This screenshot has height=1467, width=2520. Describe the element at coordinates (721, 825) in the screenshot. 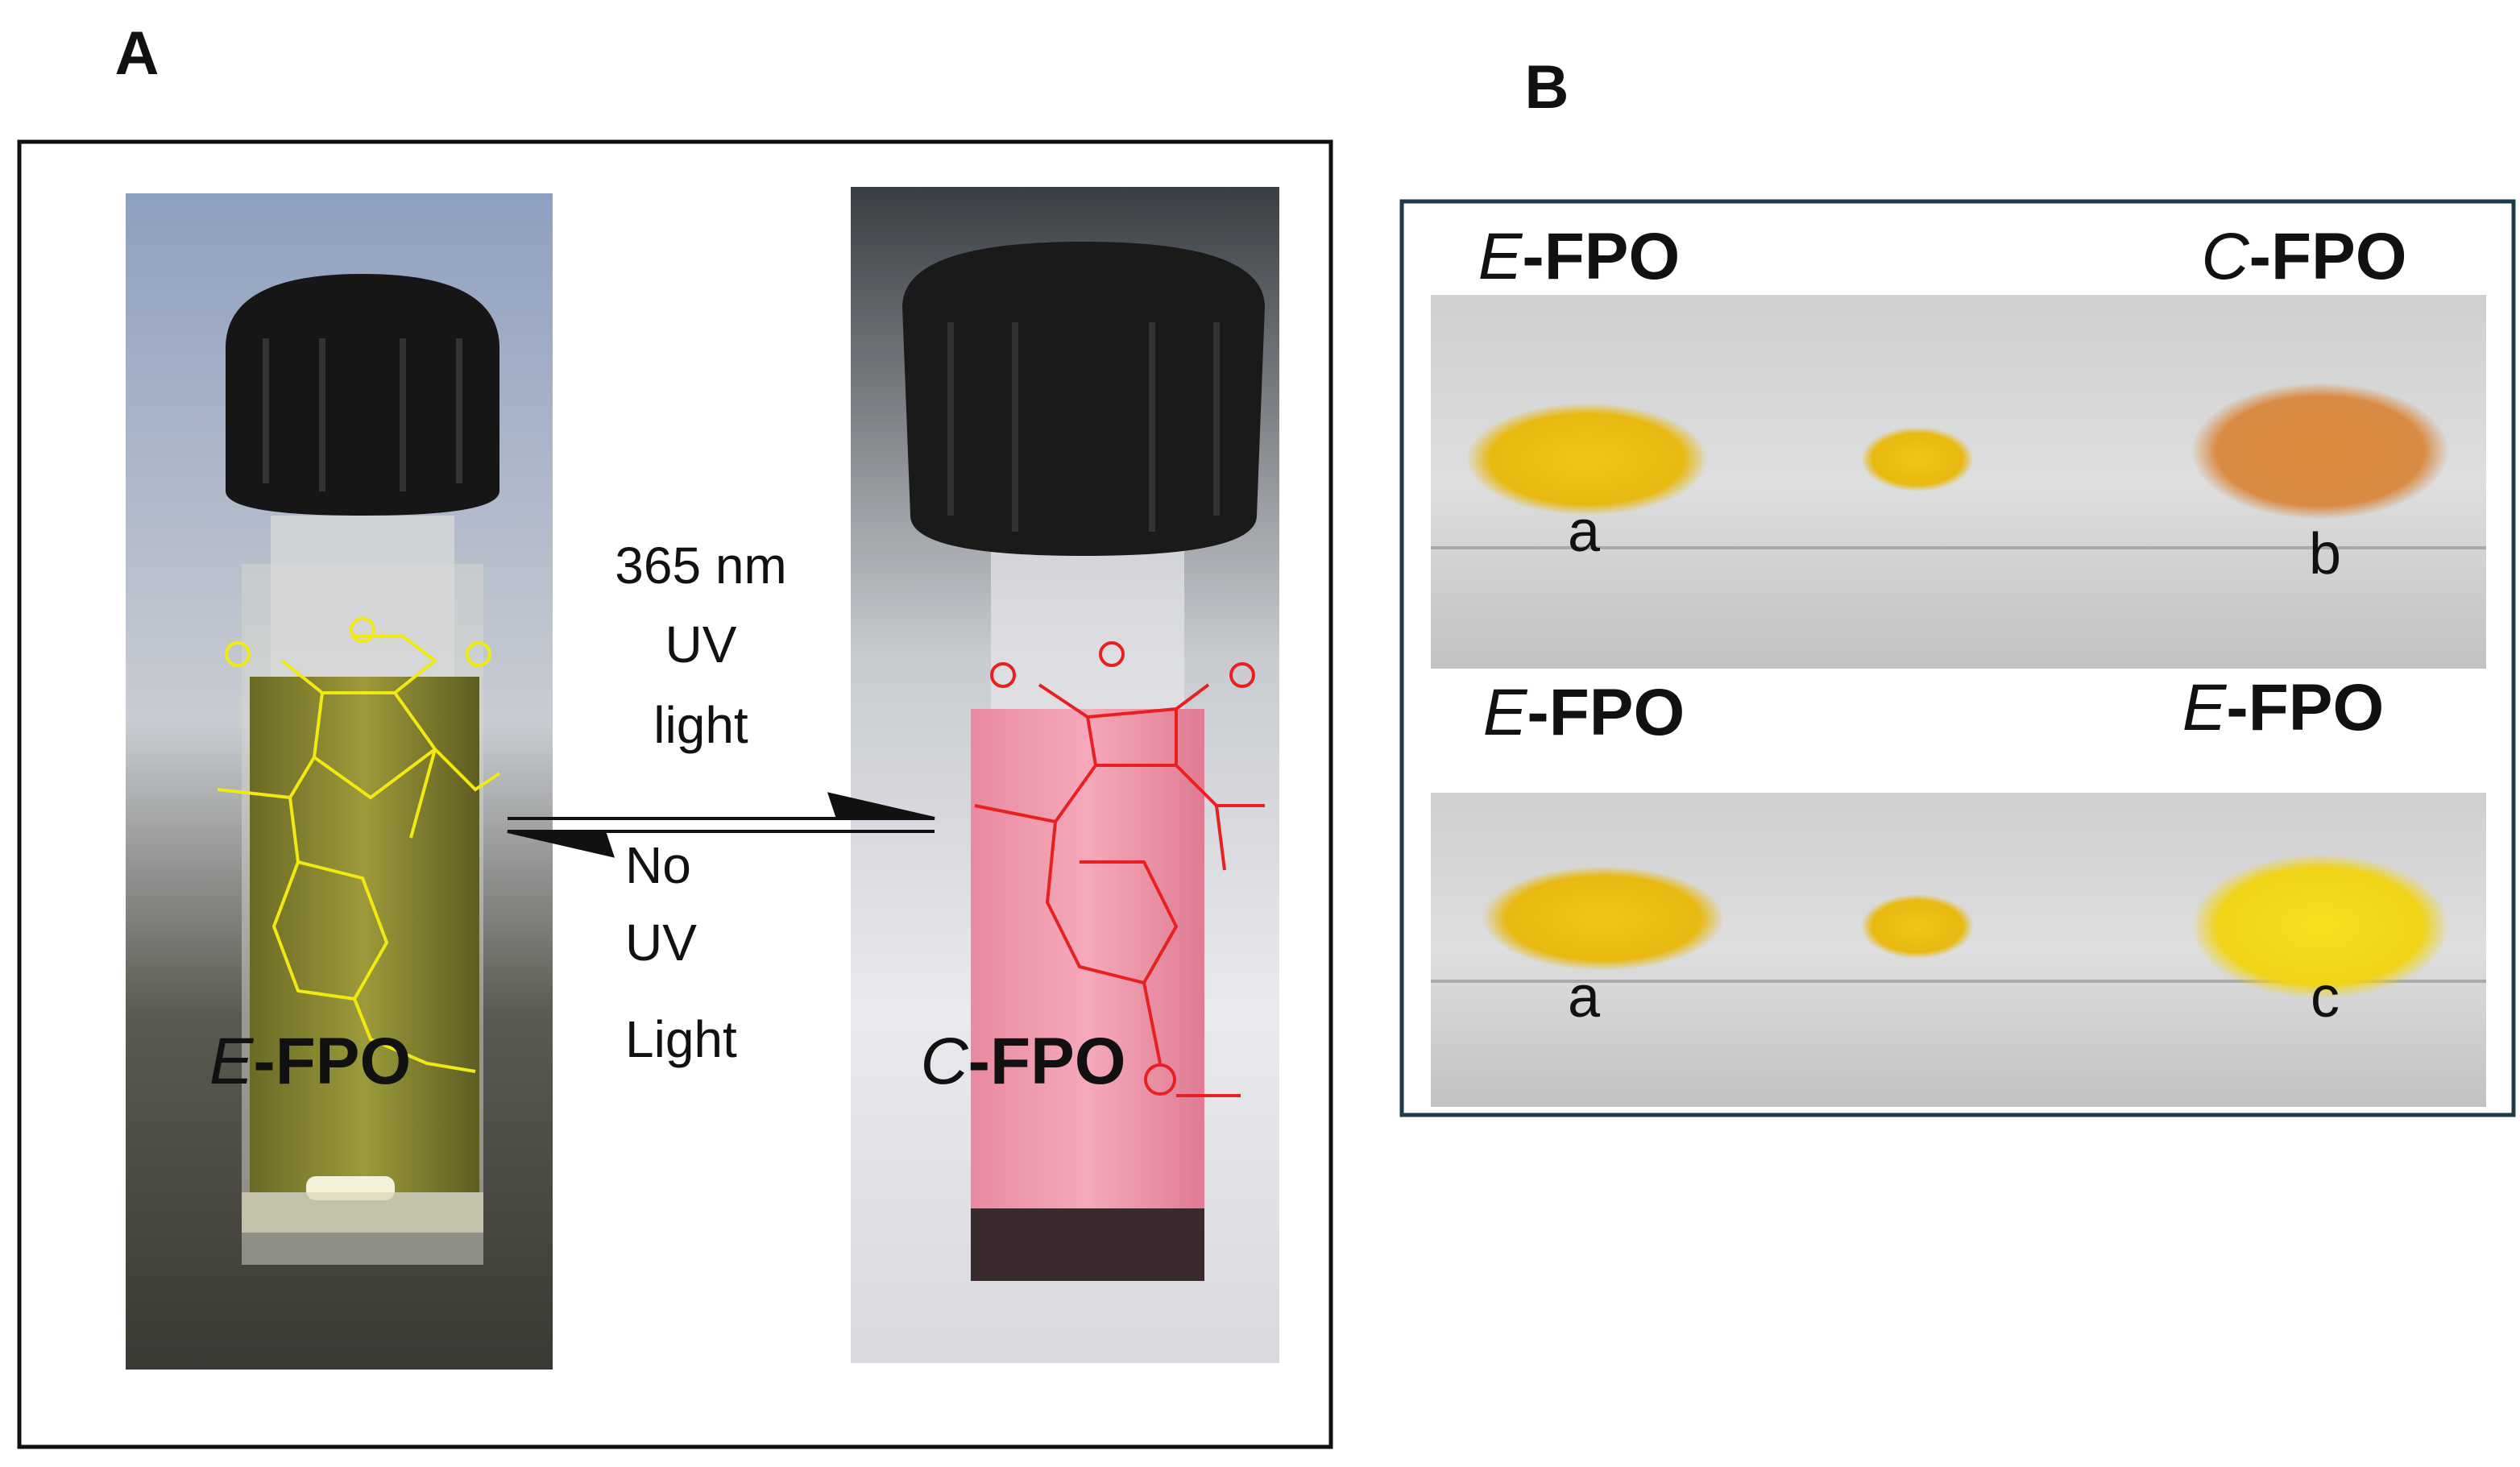

I see `equilibrium-arrows` at that location.